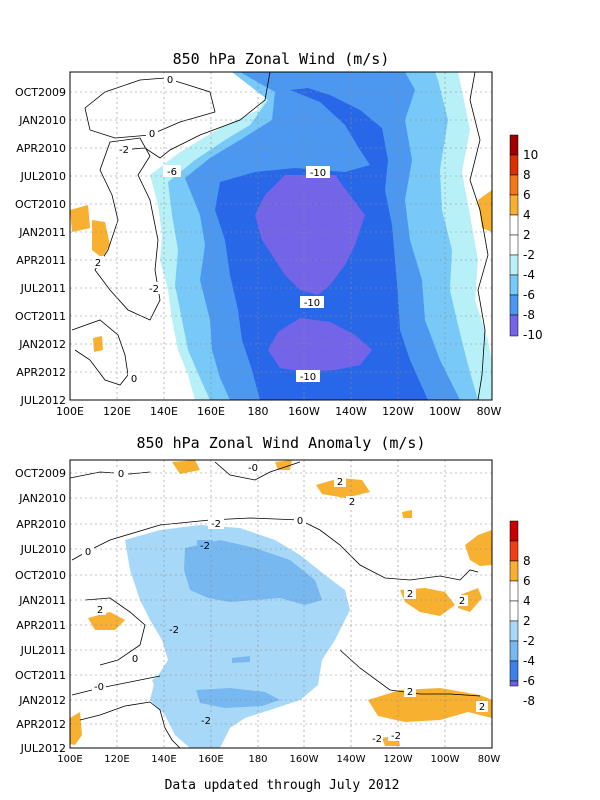 The width and height of the screenshot is (600, 800). I want to click on top-y-tick-2: JAN2010, so click(42, 120).